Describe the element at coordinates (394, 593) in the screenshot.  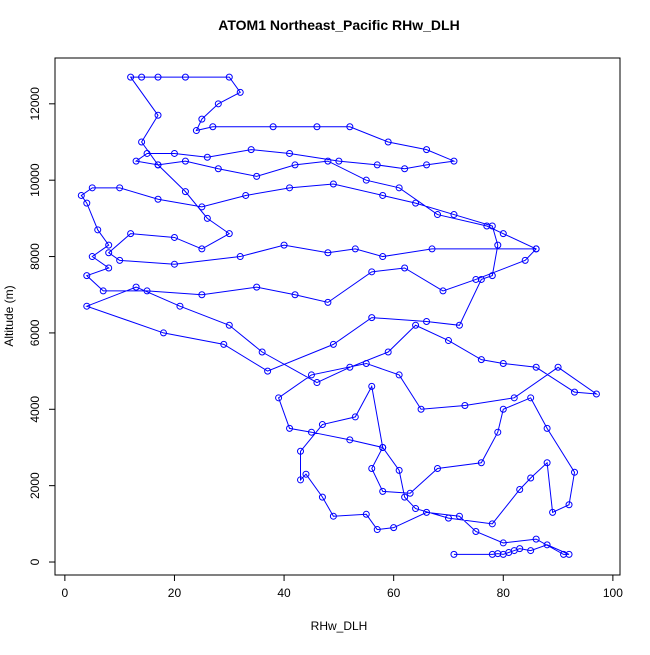
I see `x-tick-label: 60` at that location.